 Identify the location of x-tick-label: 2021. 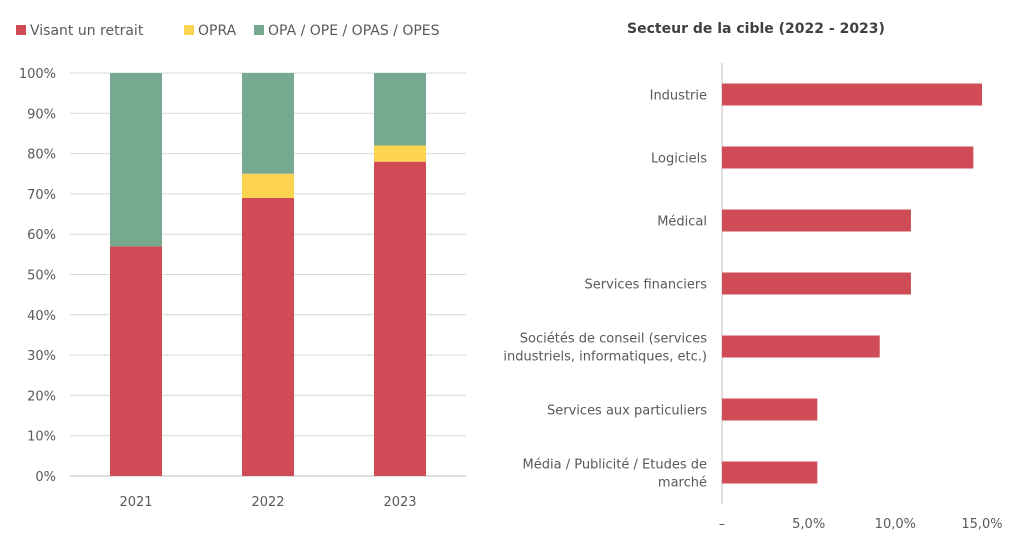
(135, 502).